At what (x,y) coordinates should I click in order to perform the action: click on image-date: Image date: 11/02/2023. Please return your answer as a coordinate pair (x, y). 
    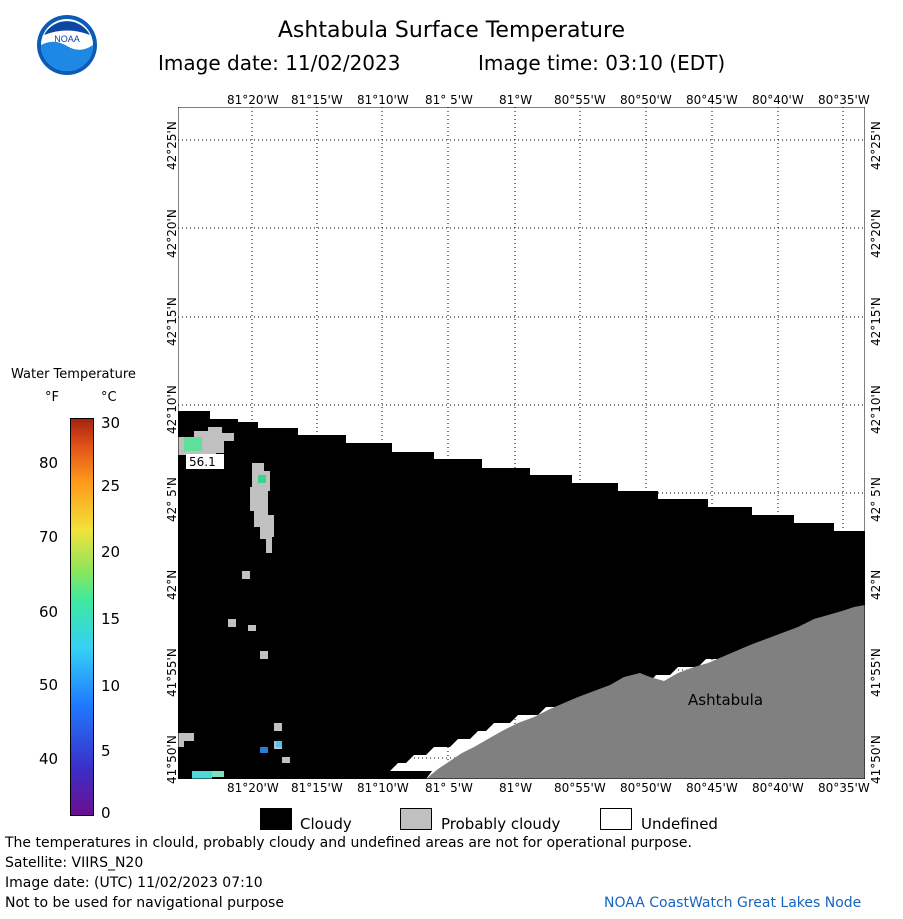
    Looking at the image, I should click on (279, 63).